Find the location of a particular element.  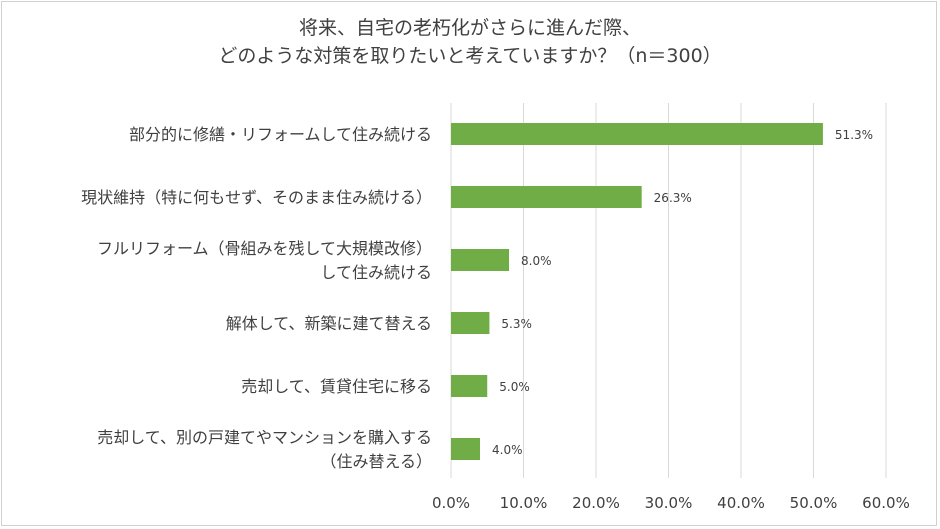

category-label: （住み替える） is located at coordinates (376, 461).